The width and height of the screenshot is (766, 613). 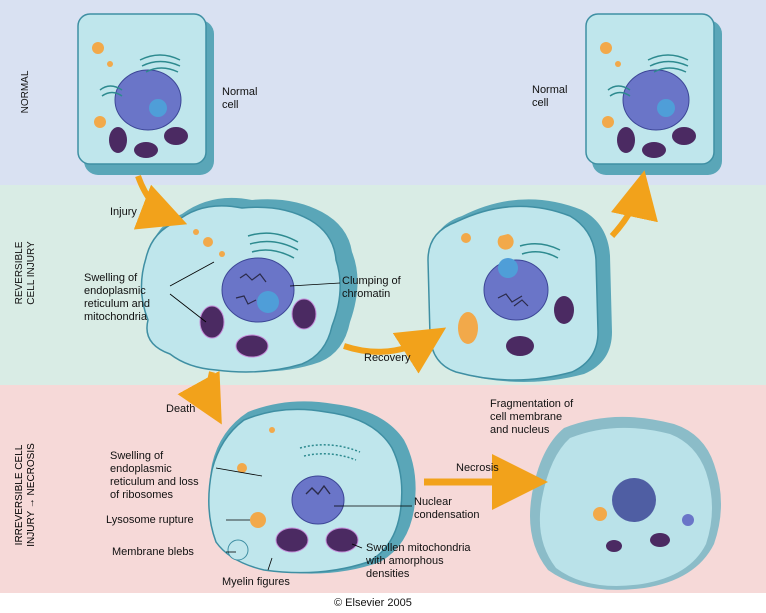 I want to click on footer-band, so click(x=383, y=603).